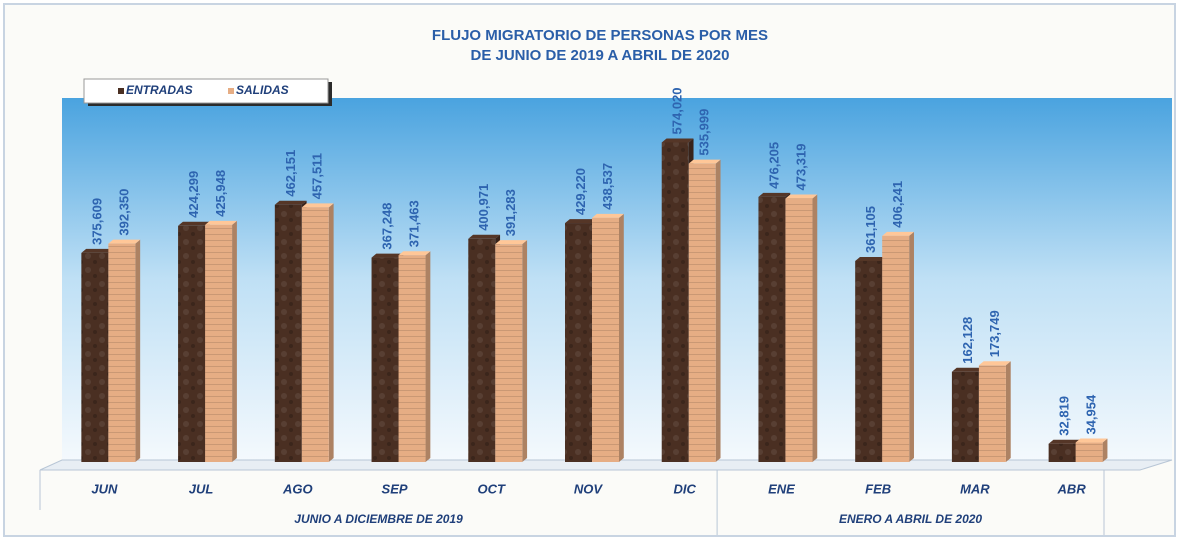 The height and width of the screenshot is (540, 1179). I want to click on legend, so click(206, 91).